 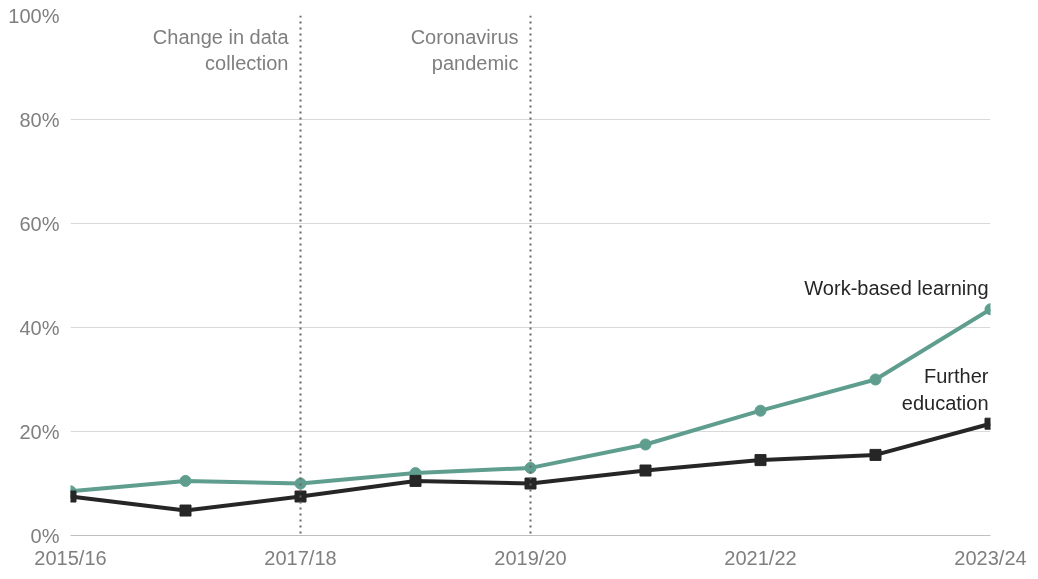 What do you see at coordinates (45, 535) in the screenshot?
I see `y-tick-label: 0%` at bounding box center [45, 535].